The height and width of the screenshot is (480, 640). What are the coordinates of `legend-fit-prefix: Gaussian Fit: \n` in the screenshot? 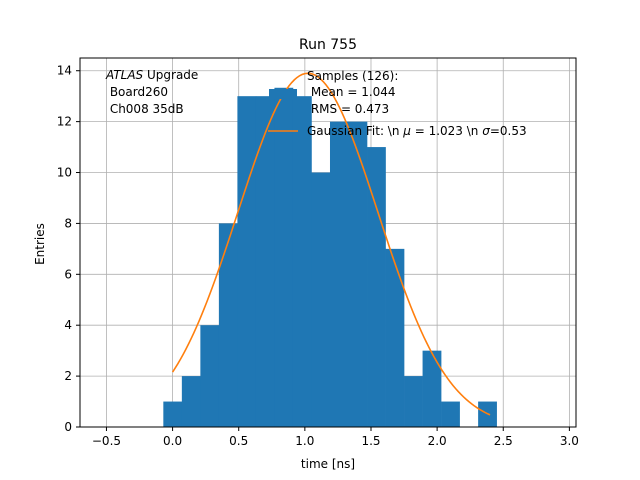 It's located at (355, 131).